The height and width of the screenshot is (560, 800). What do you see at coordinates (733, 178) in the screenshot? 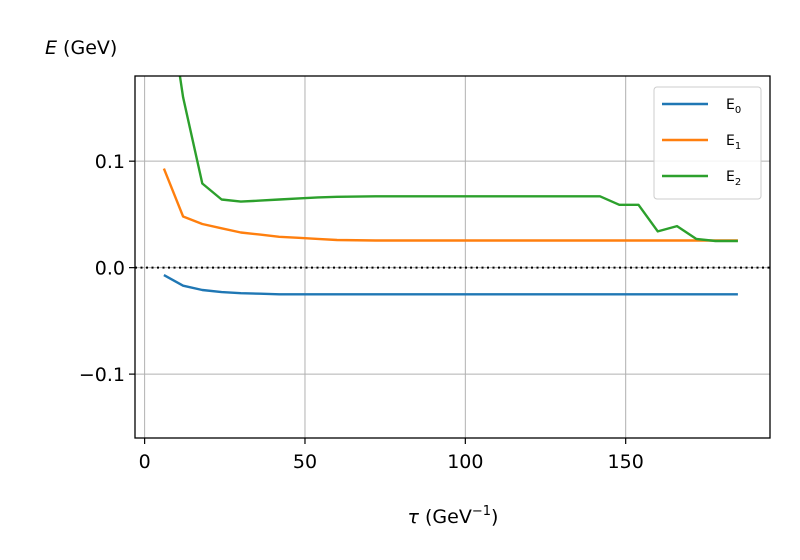
I see `legend-label-e2: E2` at bounding box center [733, 178].